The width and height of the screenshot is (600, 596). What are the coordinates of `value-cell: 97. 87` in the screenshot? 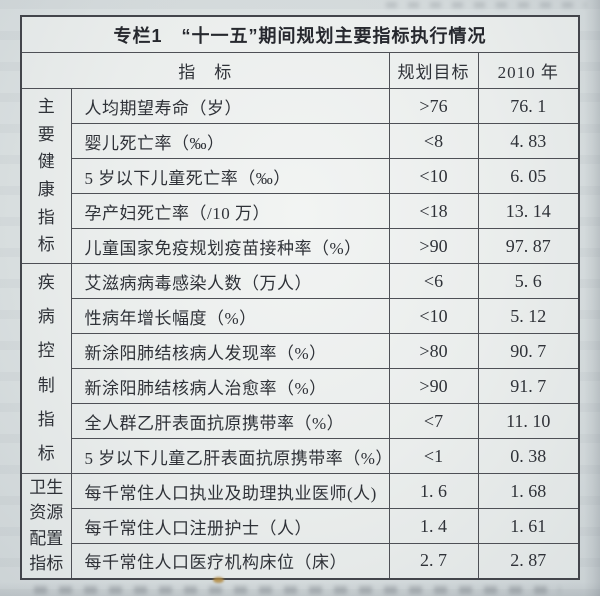 It's located at (528, 246).